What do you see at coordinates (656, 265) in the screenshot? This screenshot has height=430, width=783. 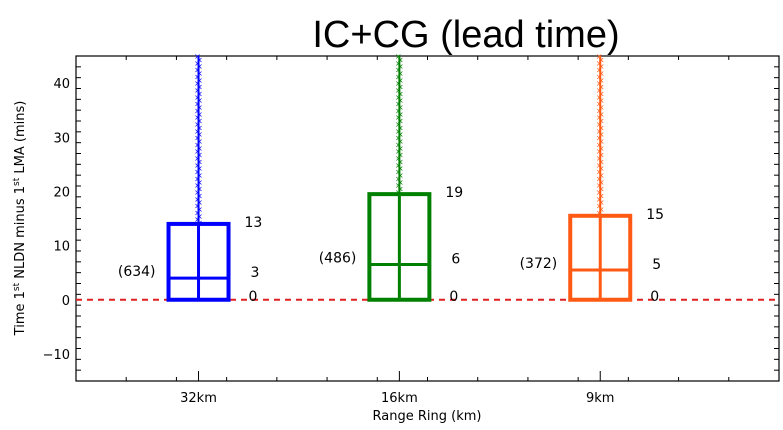 I see `median-label: 5` at bounding box center [656, 265].